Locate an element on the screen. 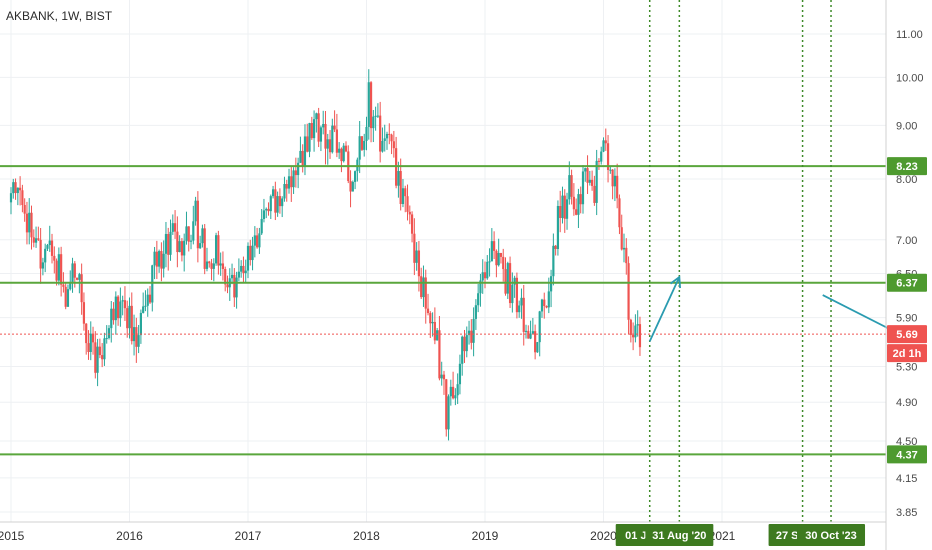 This screenshot has height=550, width=932. trend-arrows is located at coordinates (769, 308).